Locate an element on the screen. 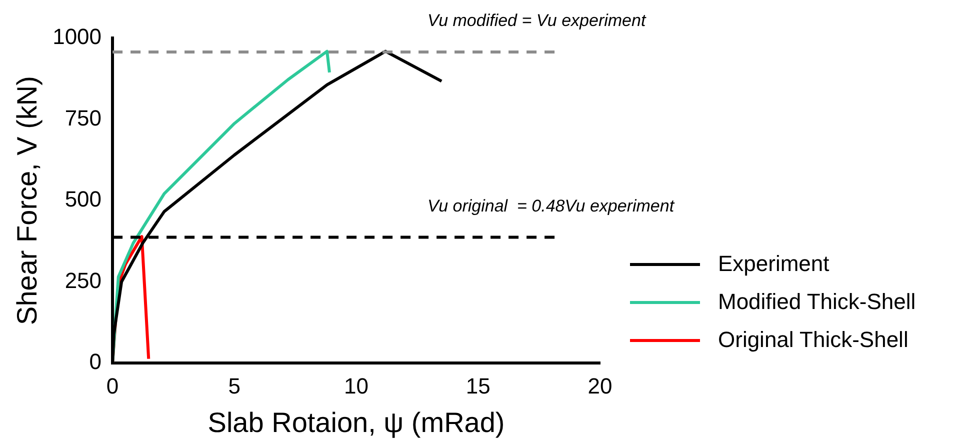 The width and height of the screenshot is (964, 445). y-tick-label: 500 is located at coordinates (83, 199).